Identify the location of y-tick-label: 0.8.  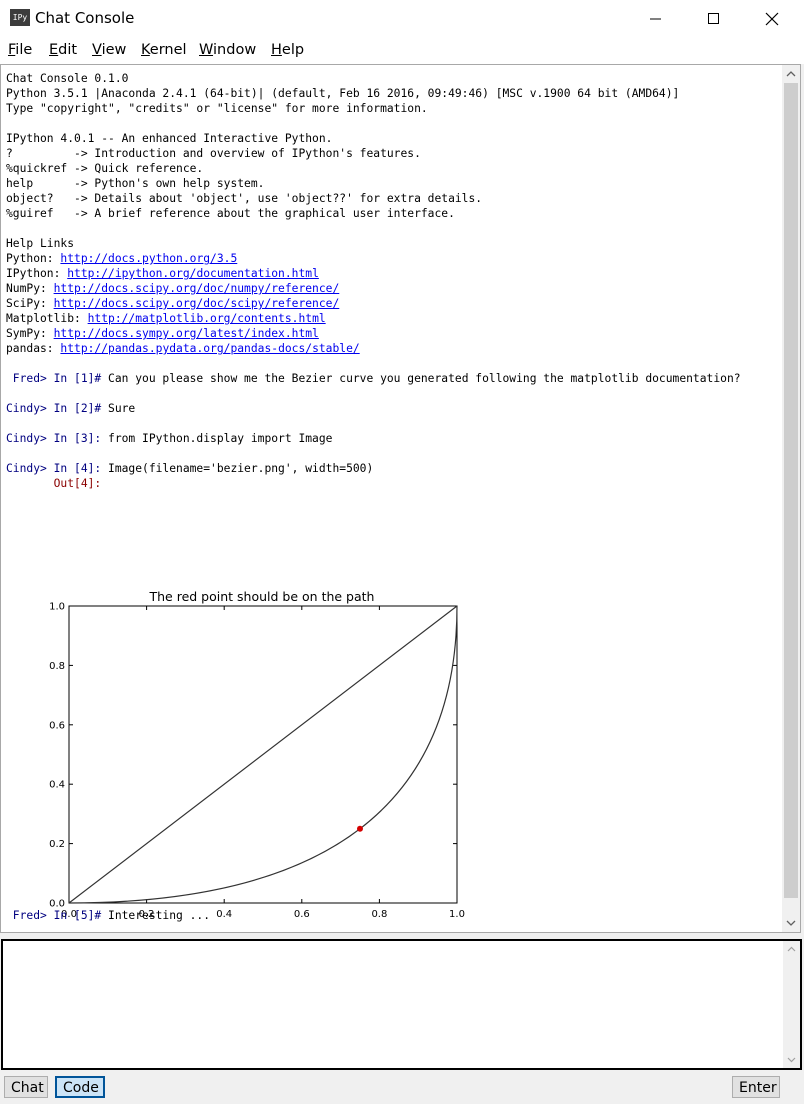
(57, 666).